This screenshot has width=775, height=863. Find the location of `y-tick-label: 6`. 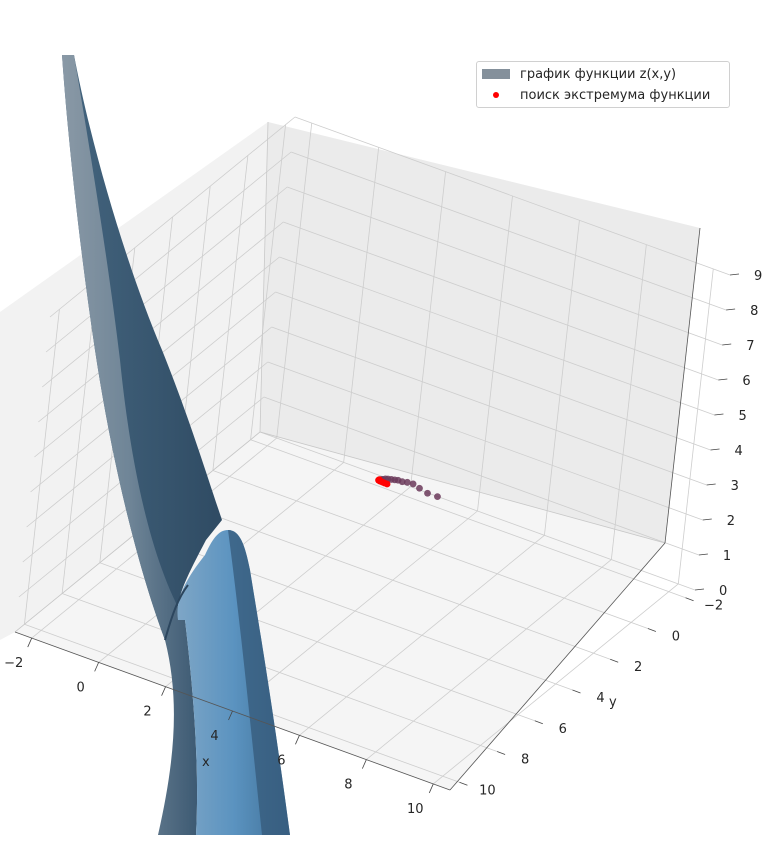

y-tick-label: 6 is located at coordinates (563, 729).